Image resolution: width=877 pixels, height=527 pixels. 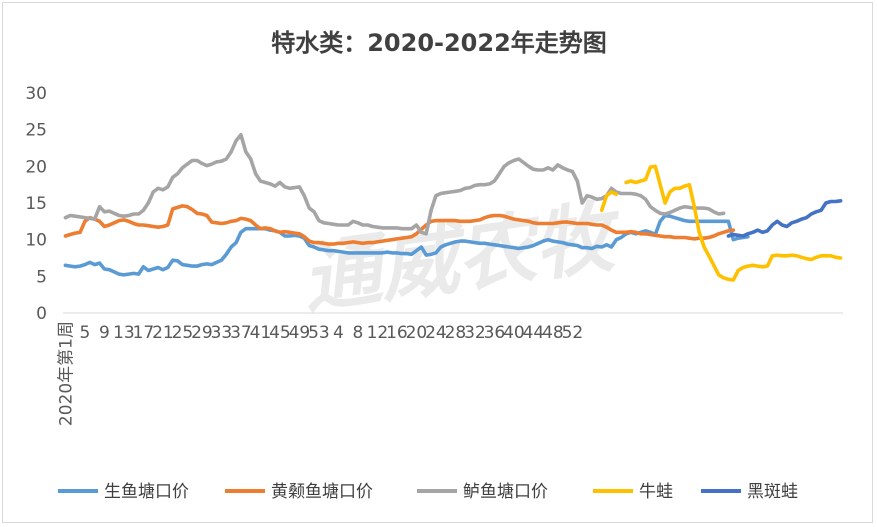 I want to click on x-tick-label: 17, so click(x=144, y=333).